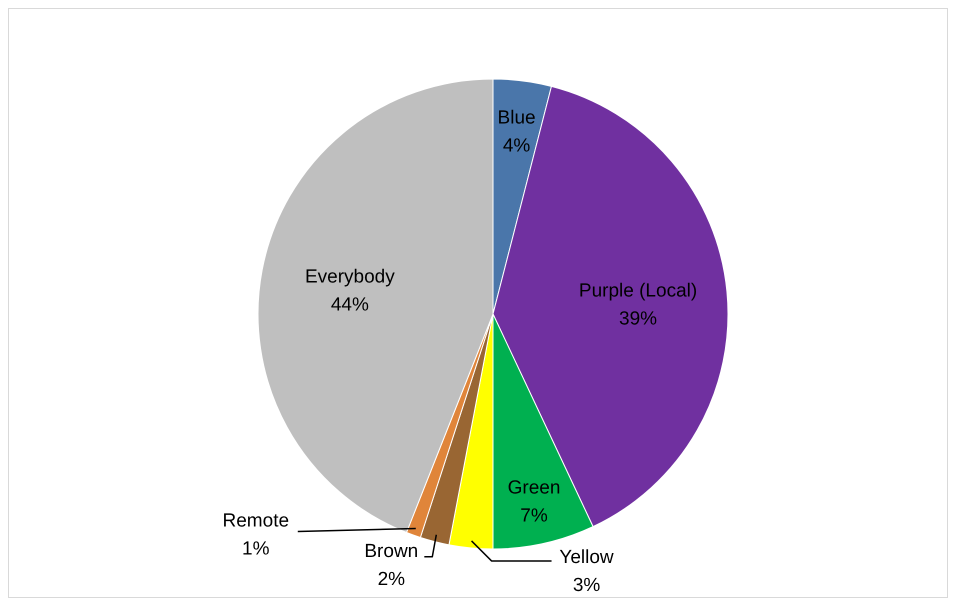 The width and height of the screenshot is (956, 604). What do you see at coordinates (638, 319) in the screenshot?
I see `data-label: 39%` at bounding box center [638, 319].